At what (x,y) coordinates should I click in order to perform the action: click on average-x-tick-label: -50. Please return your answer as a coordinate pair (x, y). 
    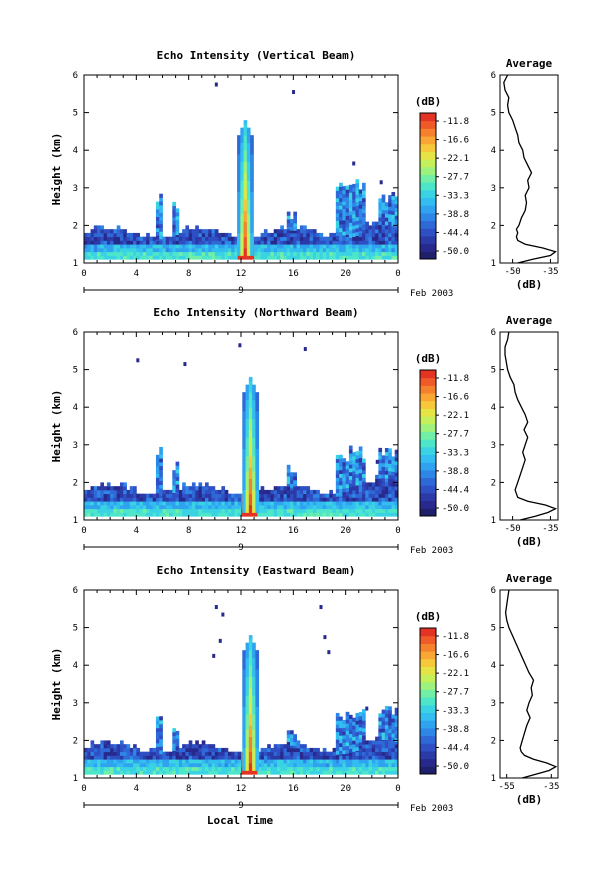
    Looking at the image, I should click on (512, 272).